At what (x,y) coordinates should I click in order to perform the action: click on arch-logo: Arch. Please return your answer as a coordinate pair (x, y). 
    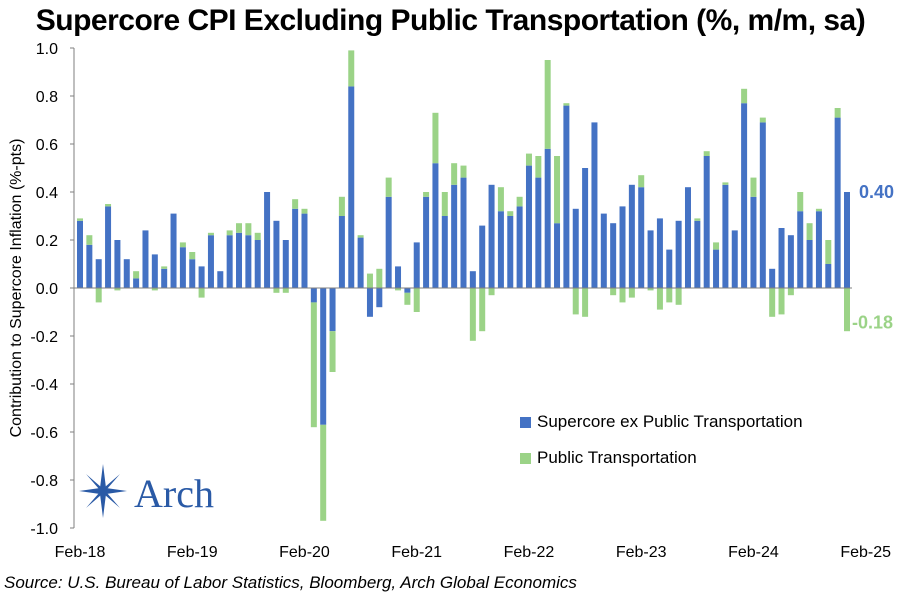
    Looking at the image, I should click on (146, 493).